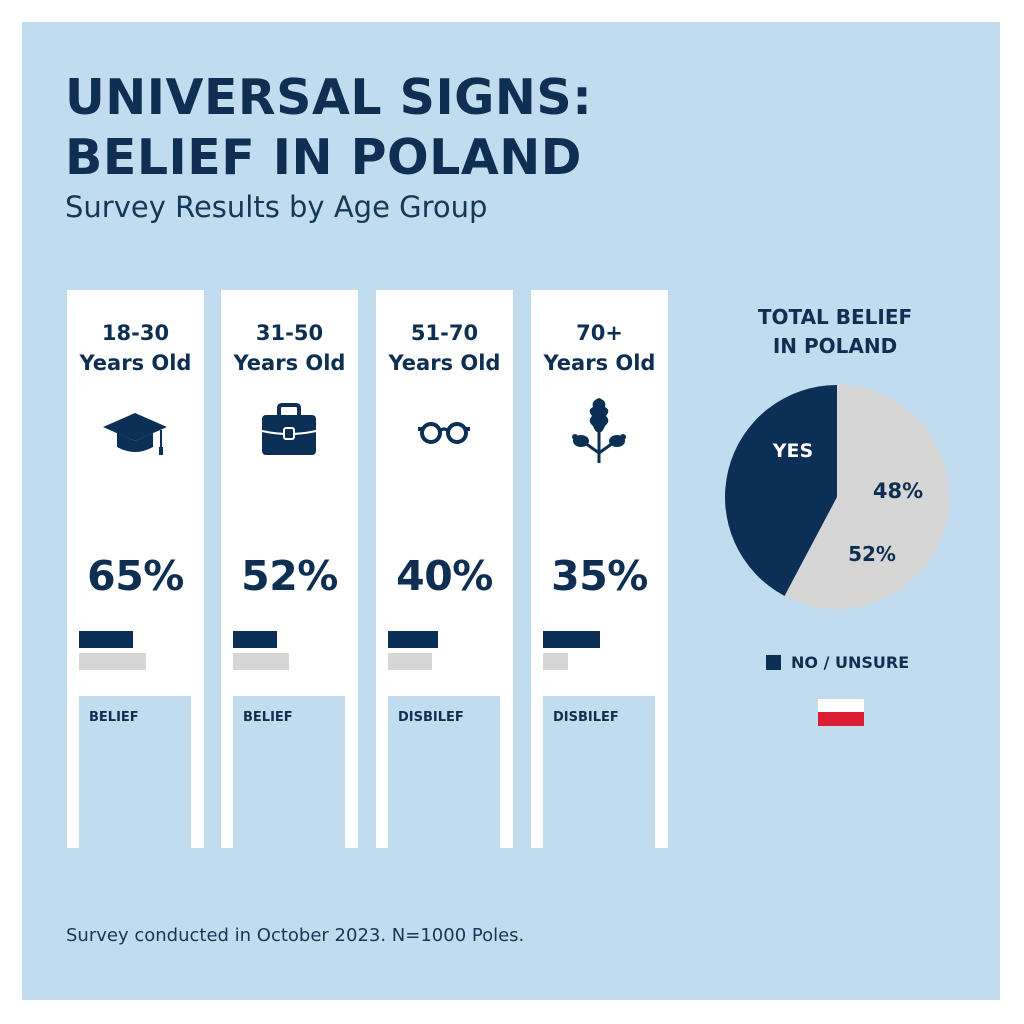 The width and height of the screenshot is (1024, 1024). I want to click on age-card-31-50: 31-50 Years Old 52% BELIEF, so click(289, 569).